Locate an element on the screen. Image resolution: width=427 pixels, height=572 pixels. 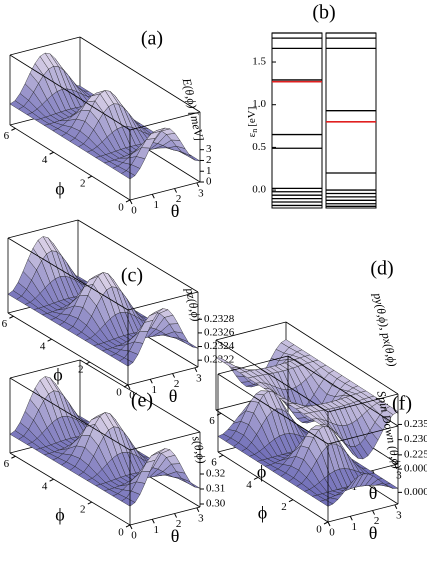
z-tick-label: 0.0004 is located at coordinates (415, 492).